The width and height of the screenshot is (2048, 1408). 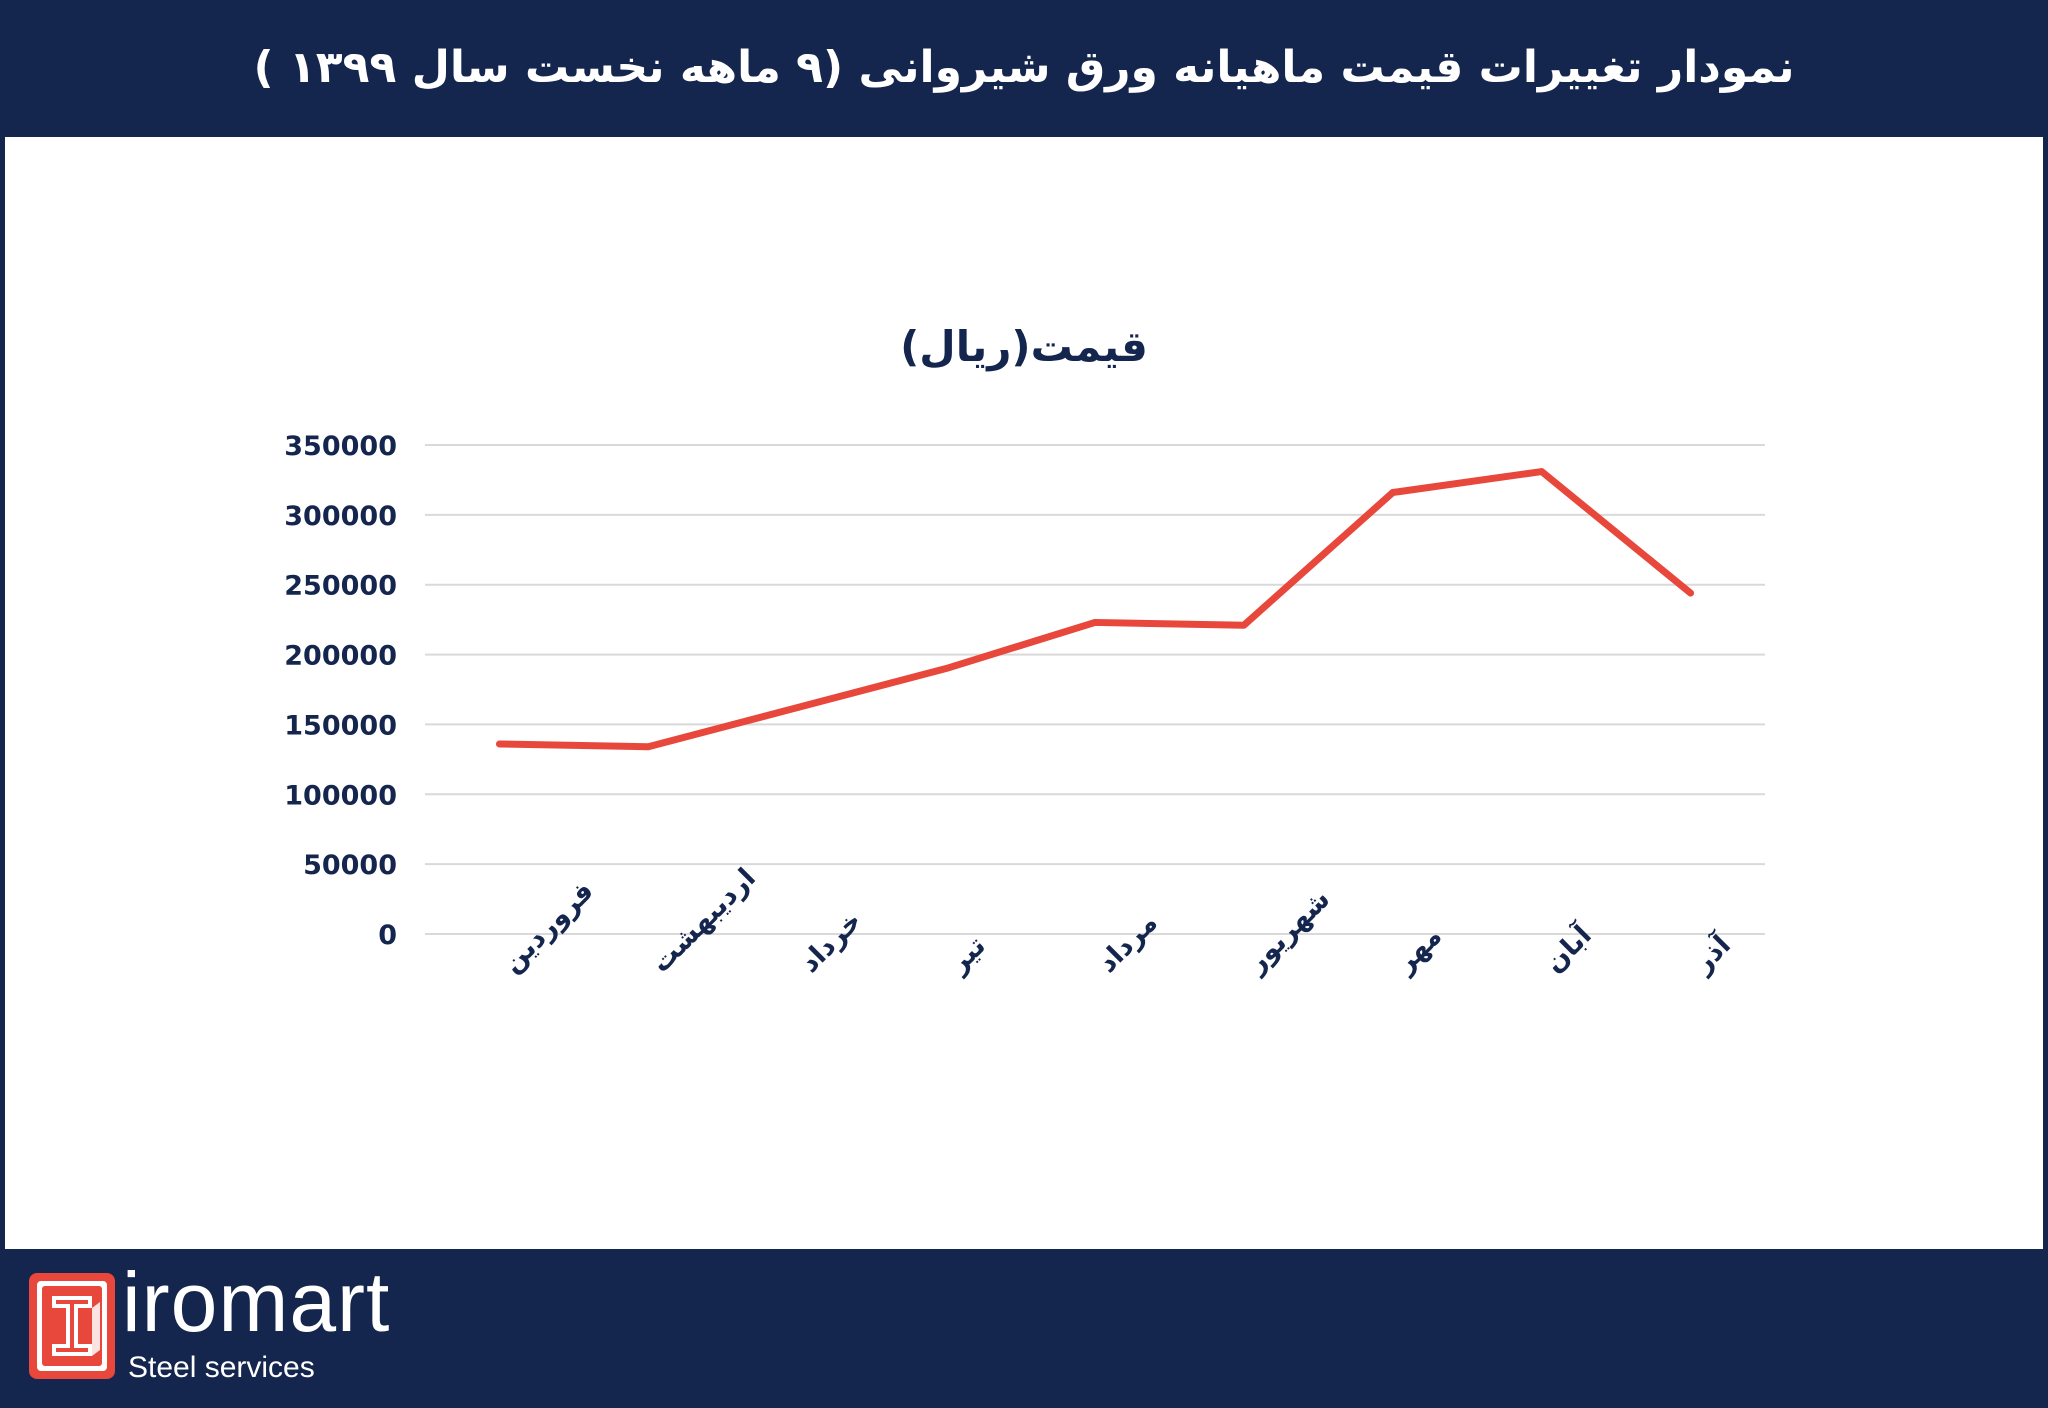 I want to click on x-tick-label: اردیبهشت, so click(x=703, y=920).